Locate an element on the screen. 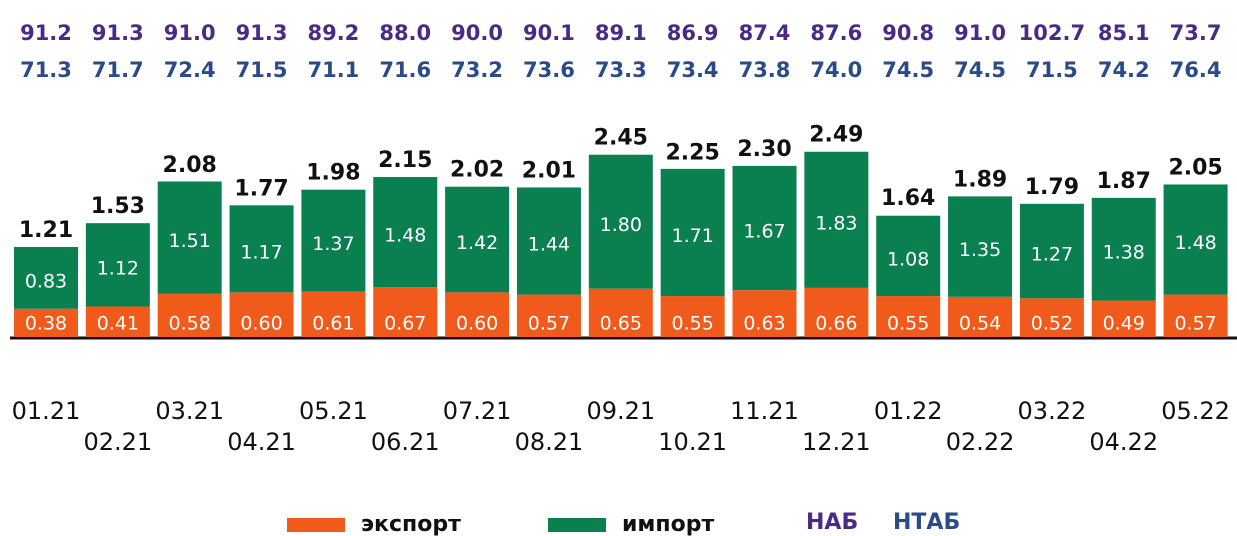 The image size is (1237, 536). segment-label: 0.83 is located at coordinates (46, 281).